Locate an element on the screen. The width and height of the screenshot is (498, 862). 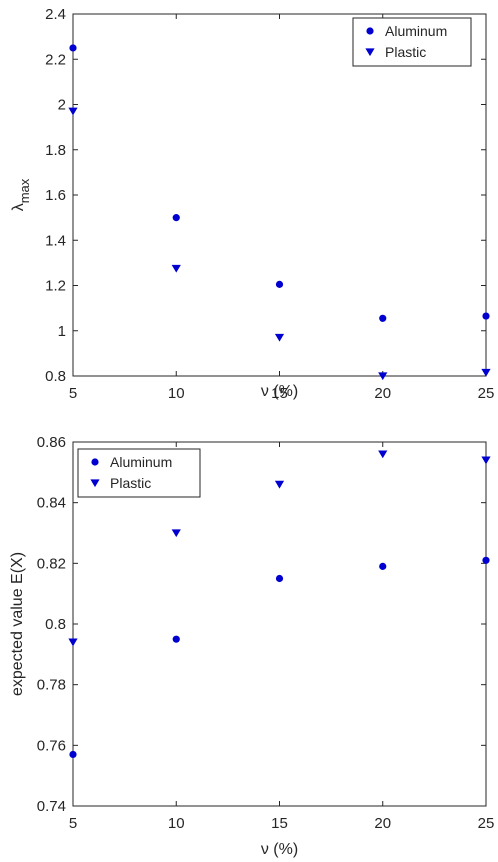
y-axis-label: λmax is located at coordinates (21, 194).